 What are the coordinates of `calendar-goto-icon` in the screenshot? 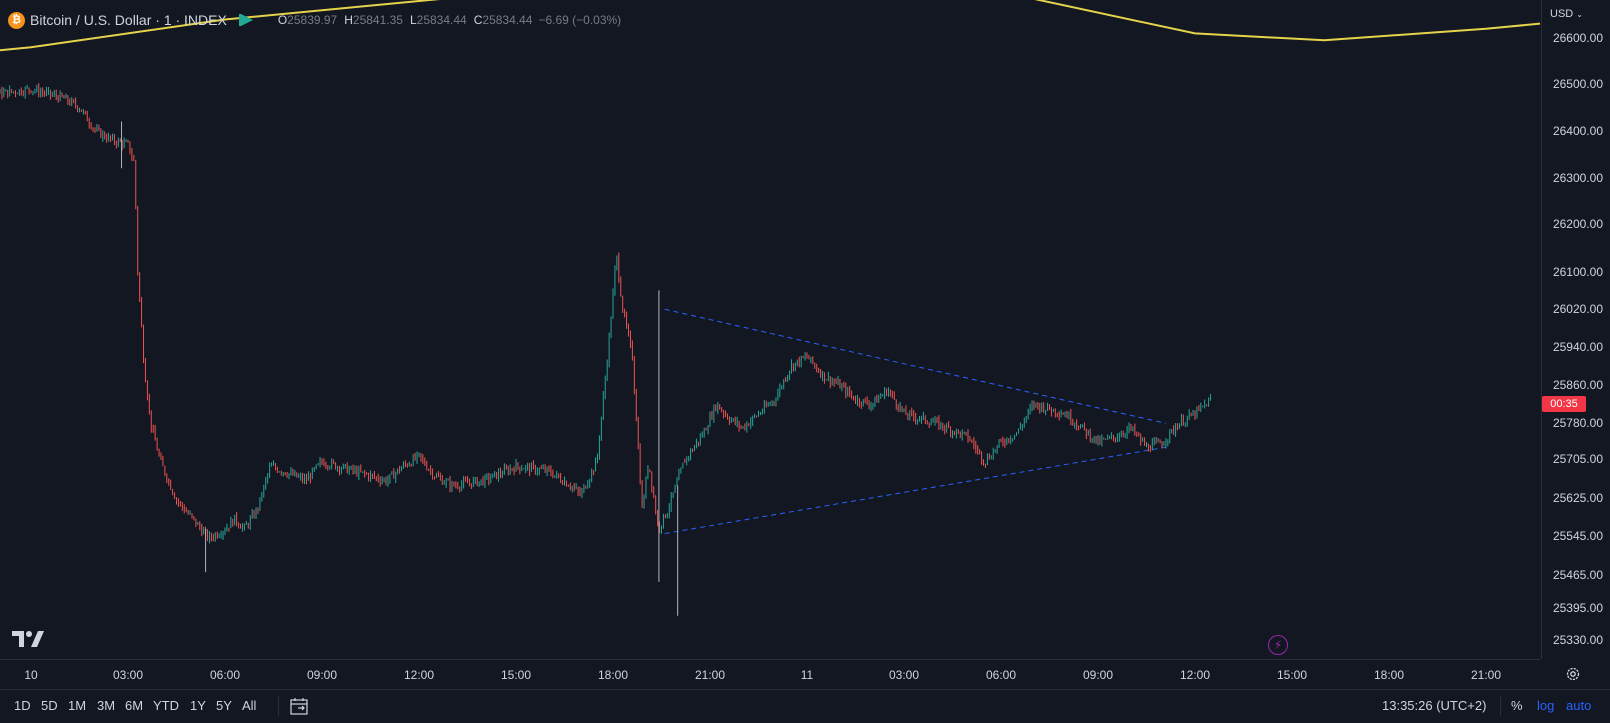 It's located at (300, 706).